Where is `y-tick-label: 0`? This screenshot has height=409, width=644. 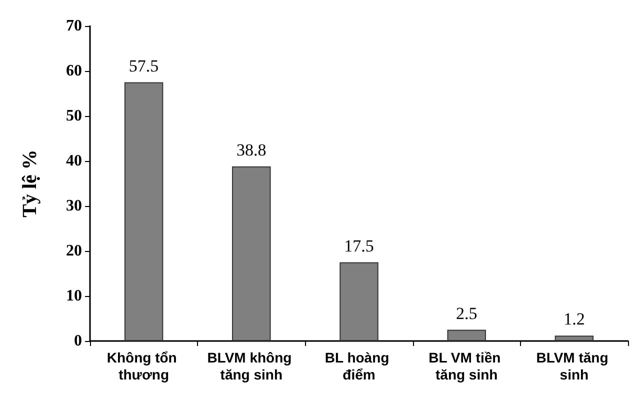
y-tick-label: 0 is located at coordinates (78, 341).